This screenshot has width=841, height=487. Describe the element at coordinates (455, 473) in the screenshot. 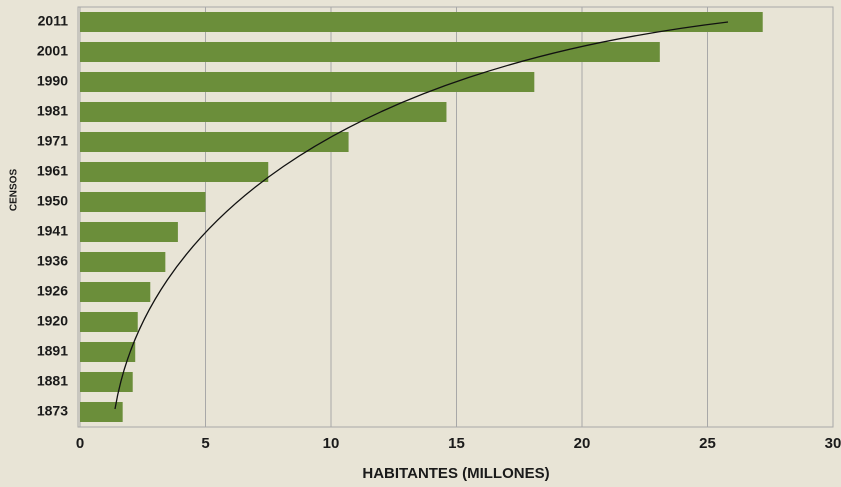

I see `x-axis-title: HABITANTES (MILLONES)` at that location.